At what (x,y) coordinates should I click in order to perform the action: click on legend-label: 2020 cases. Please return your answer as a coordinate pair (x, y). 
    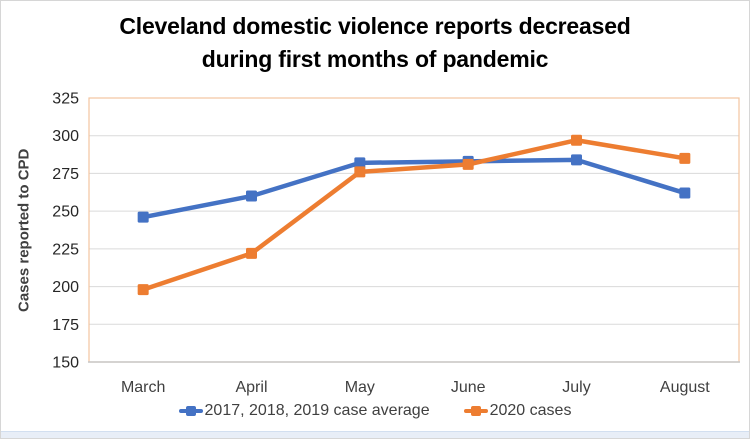
    Looking at the image, I should click on (530, 410).